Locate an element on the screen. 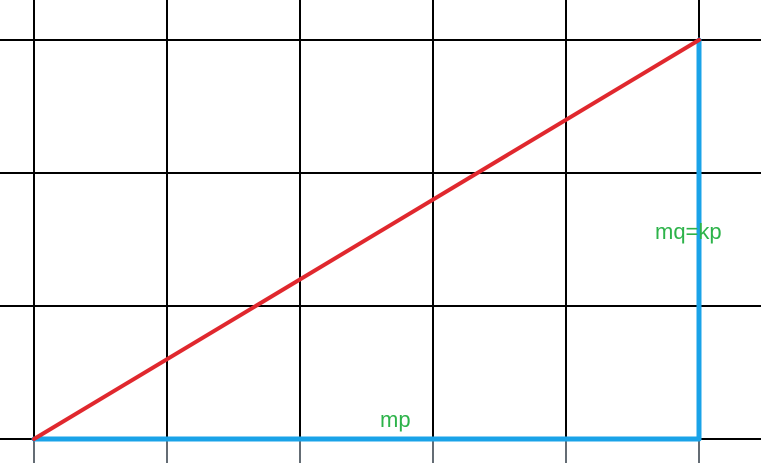 Image resolution: width=761 pixels, height=463 pixels. height-label: mq=kp is located at coordinates (688, 231).